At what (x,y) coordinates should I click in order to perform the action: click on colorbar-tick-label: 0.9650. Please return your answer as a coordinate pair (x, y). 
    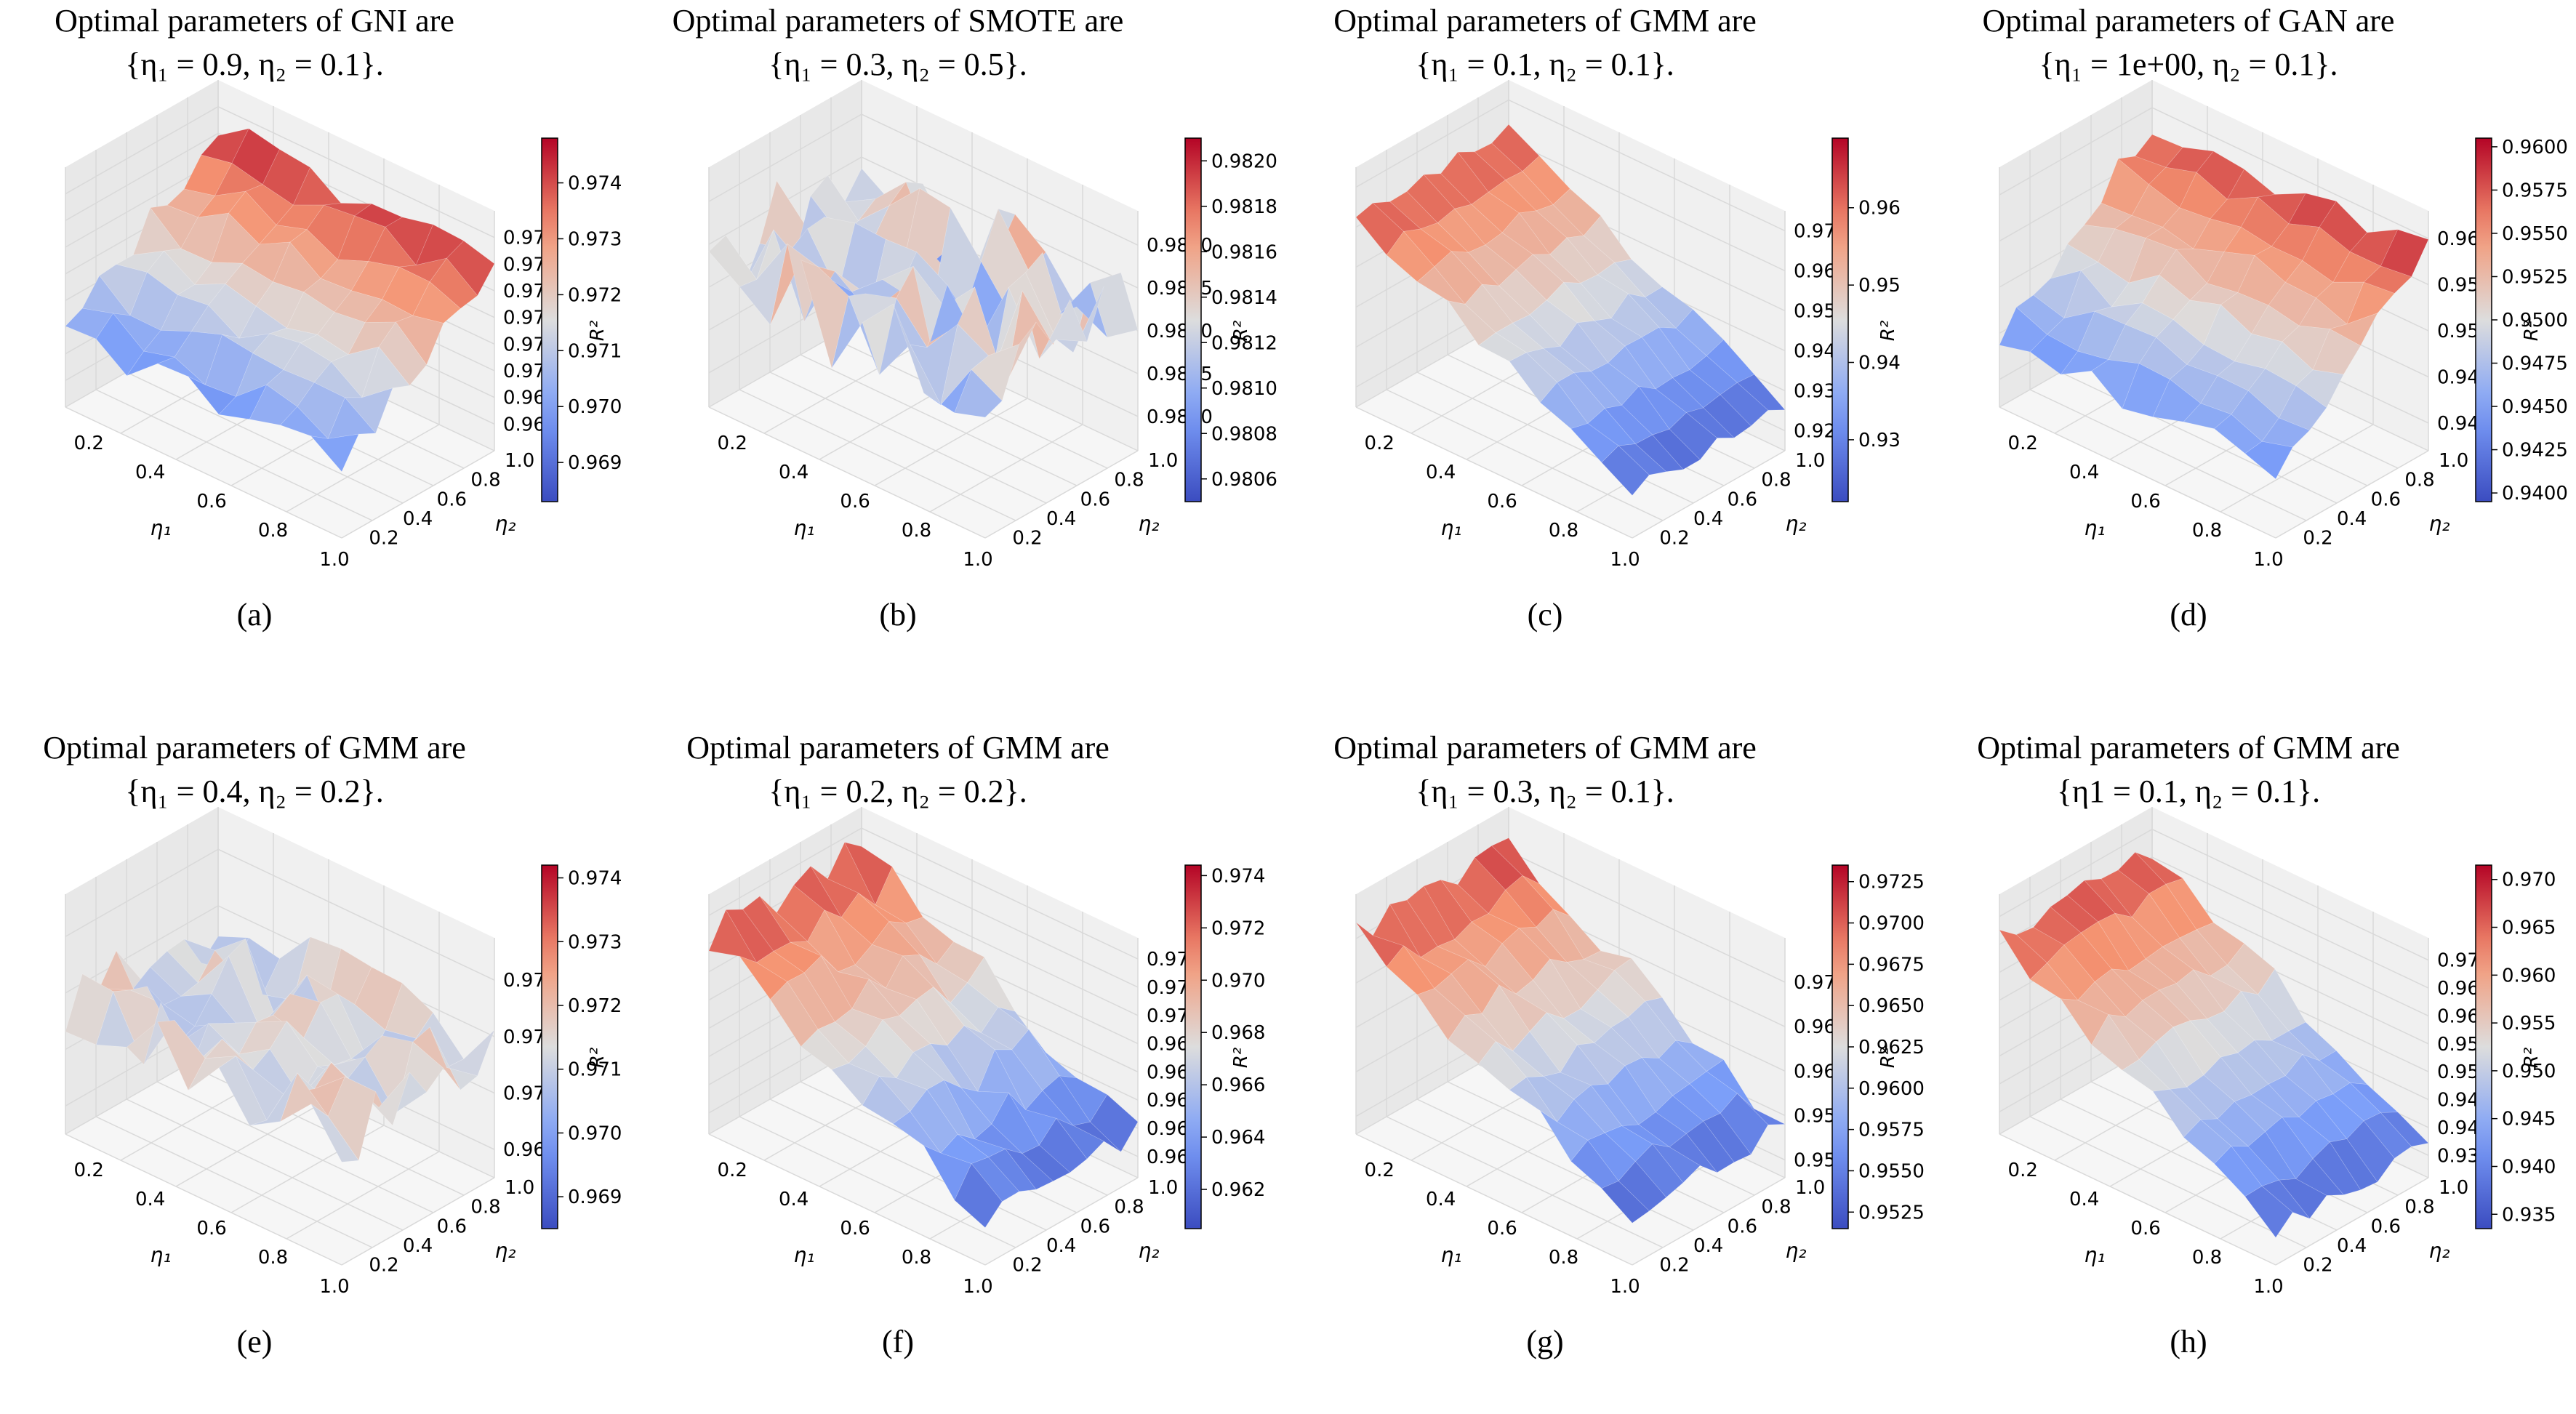
    Looking at the image, I should click on (1891, 1006).